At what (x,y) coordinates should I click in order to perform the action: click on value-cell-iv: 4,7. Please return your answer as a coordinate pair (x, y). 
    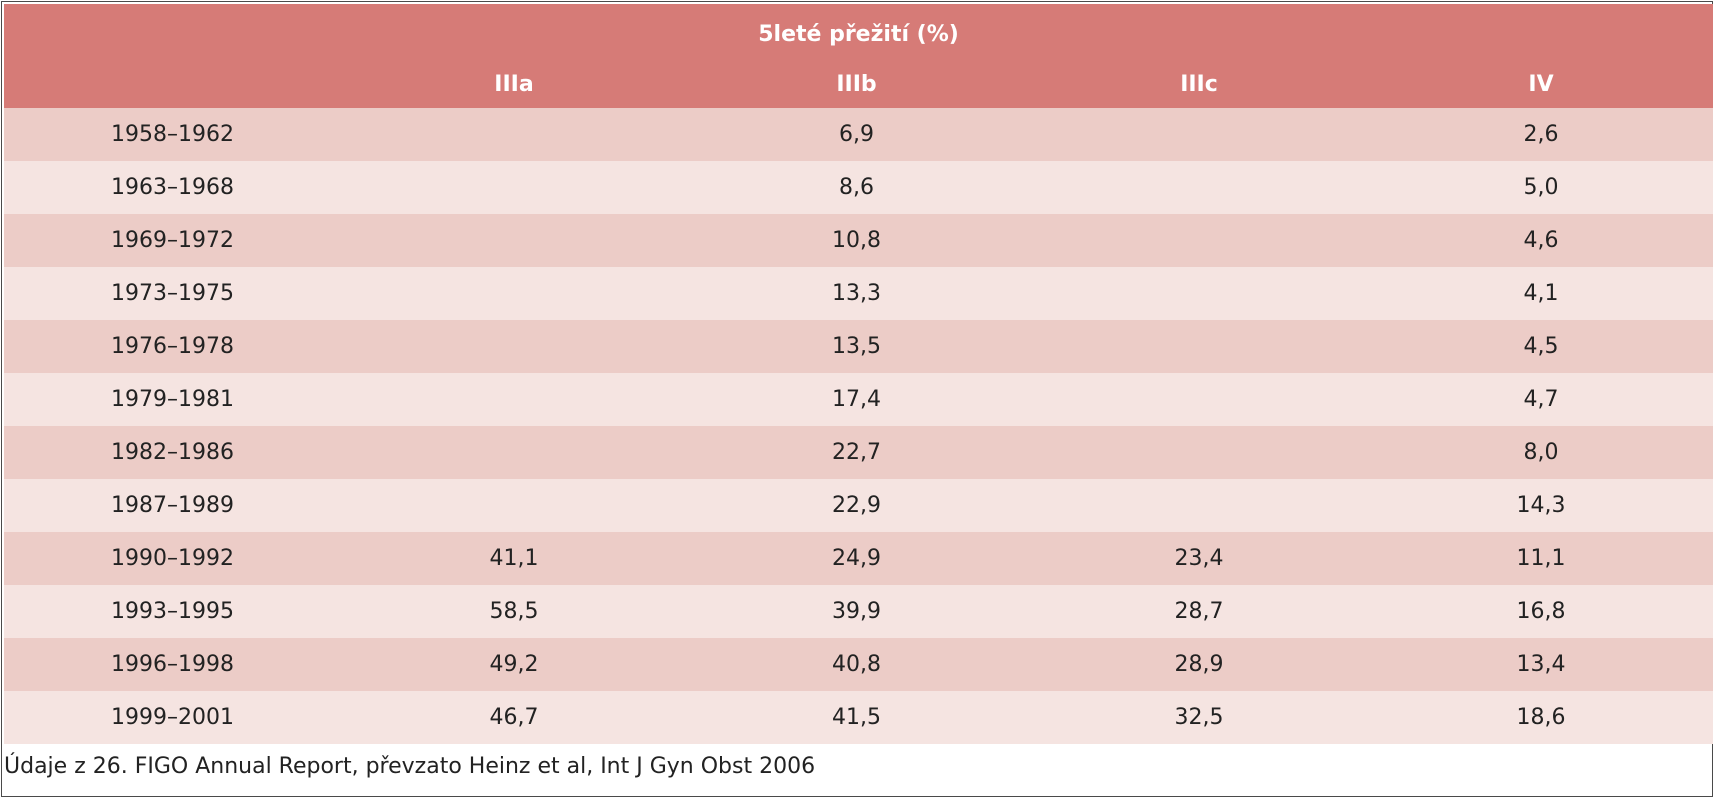
    Looking at the image, I should click on (1541, 399).